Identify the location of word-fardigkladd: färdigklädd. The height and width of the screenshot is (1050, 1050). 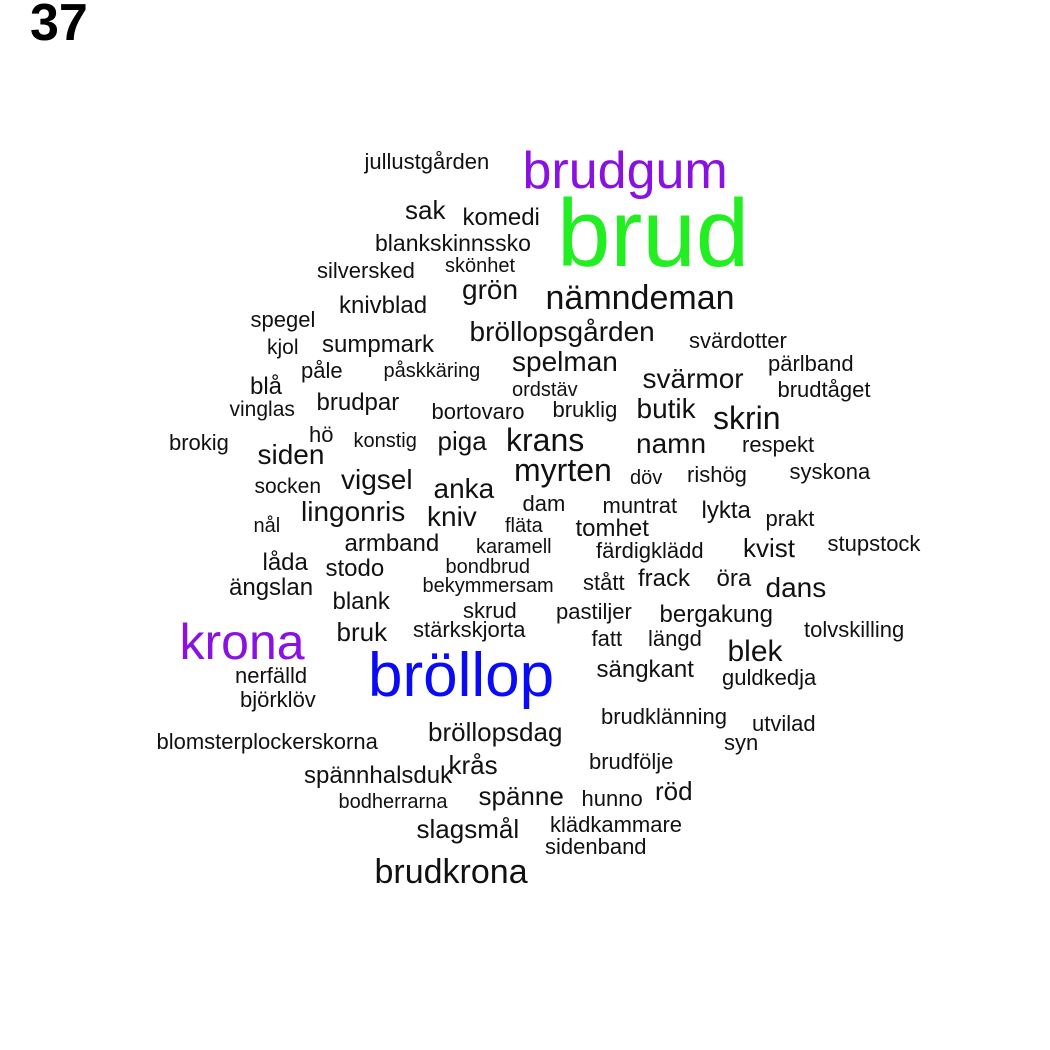
(650, 550).